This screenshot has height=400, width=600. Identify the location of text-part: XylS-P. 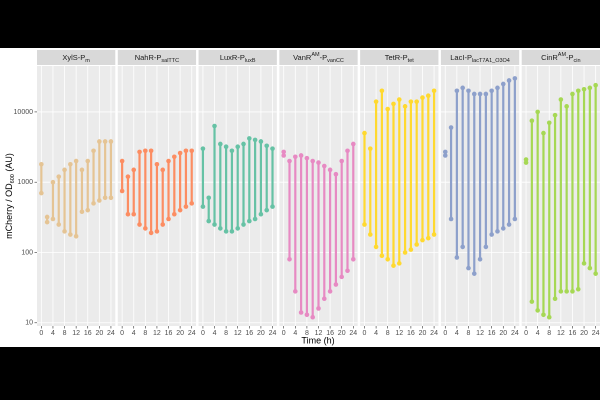
(73, 57).